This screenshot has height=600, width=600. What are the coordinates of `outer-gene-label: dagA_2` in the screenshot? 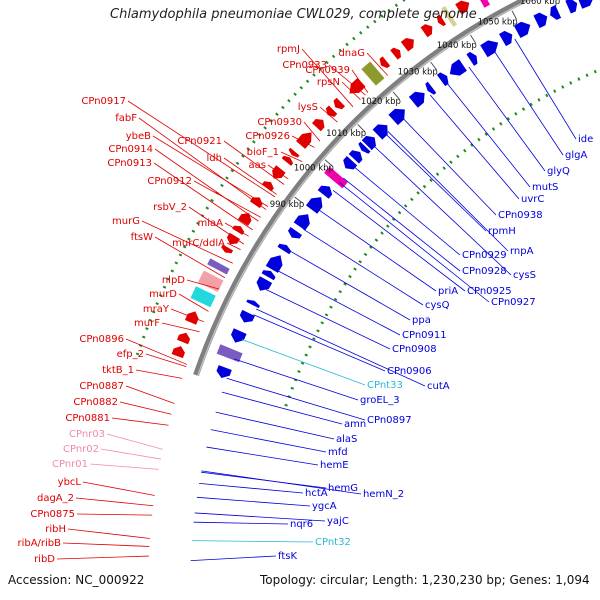 It's located at (55, 498).